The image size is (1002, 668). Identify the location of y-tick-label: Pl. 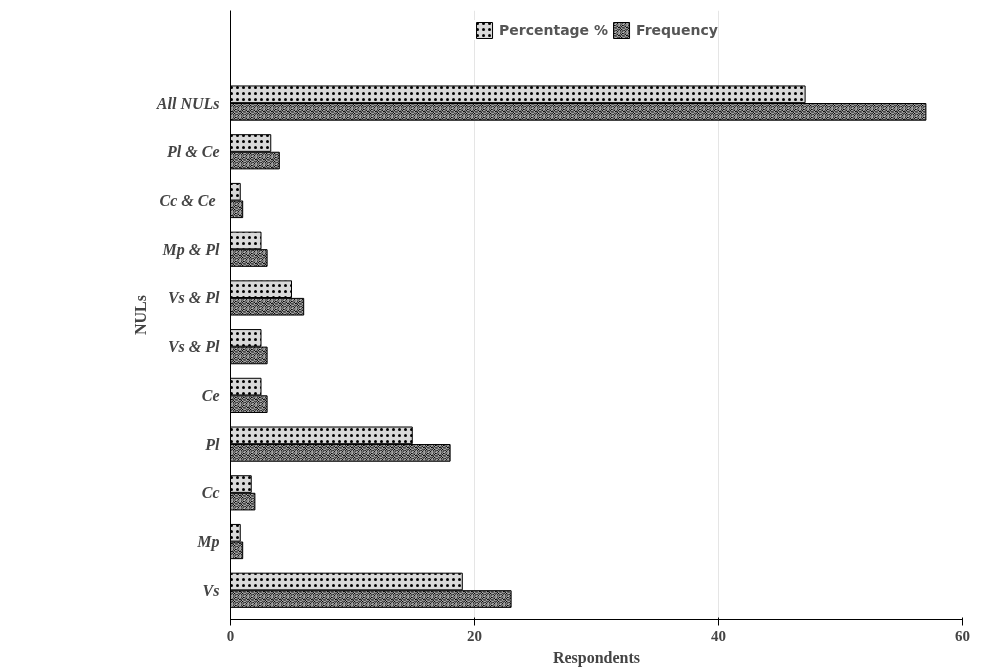
(212, 444).